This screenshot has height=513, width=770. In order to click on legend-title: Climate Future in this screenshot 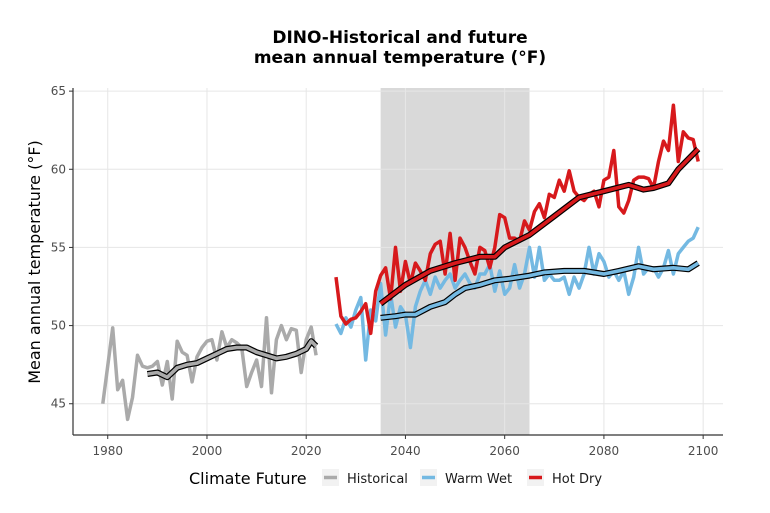, I will do `click(248, 478)`.